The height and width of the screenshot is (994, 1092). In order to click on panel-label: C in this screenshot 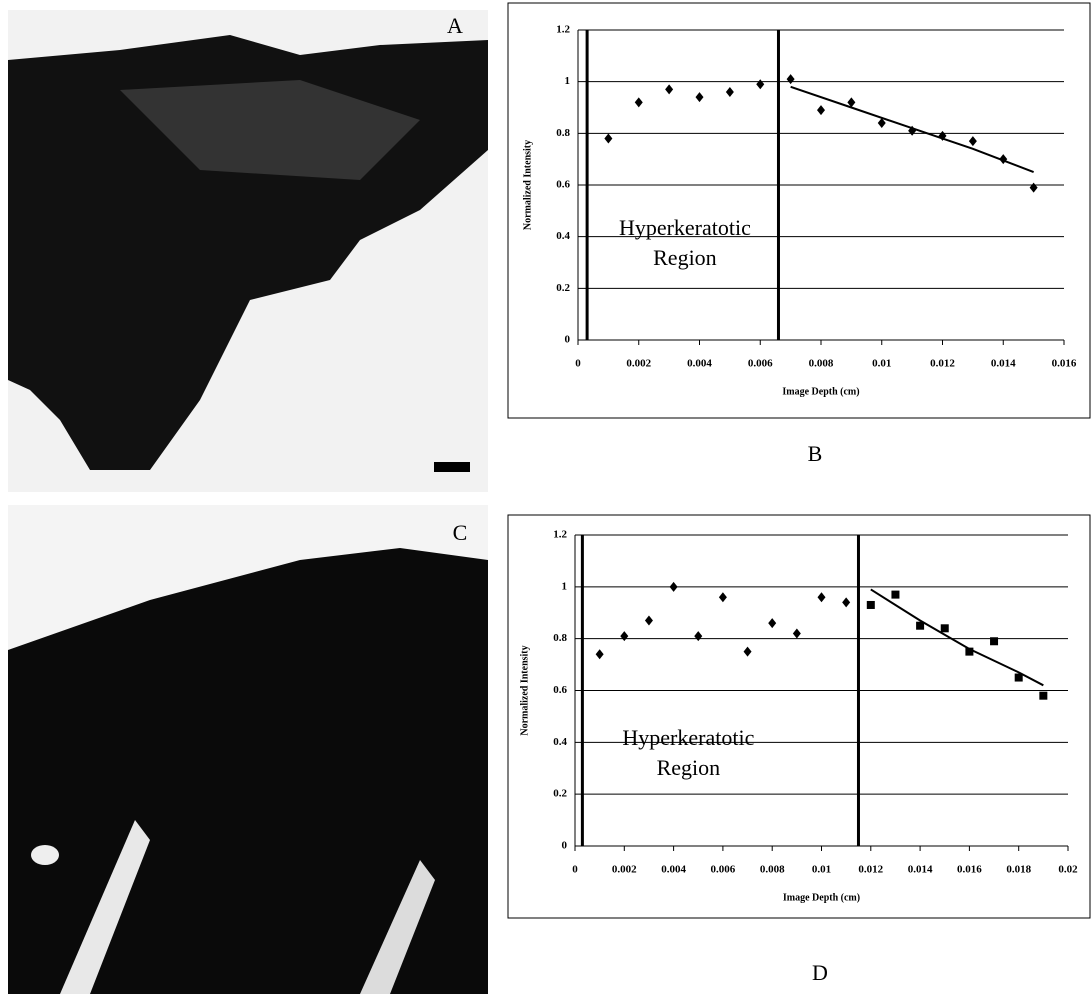, I will do `click(460, 532)`.